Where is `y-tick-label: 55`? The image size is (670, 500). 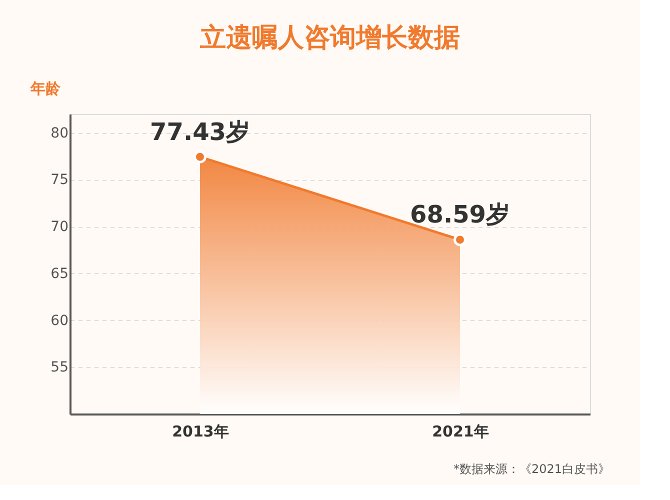
y-tick-label: 55 is located at coordinates (59, 368).